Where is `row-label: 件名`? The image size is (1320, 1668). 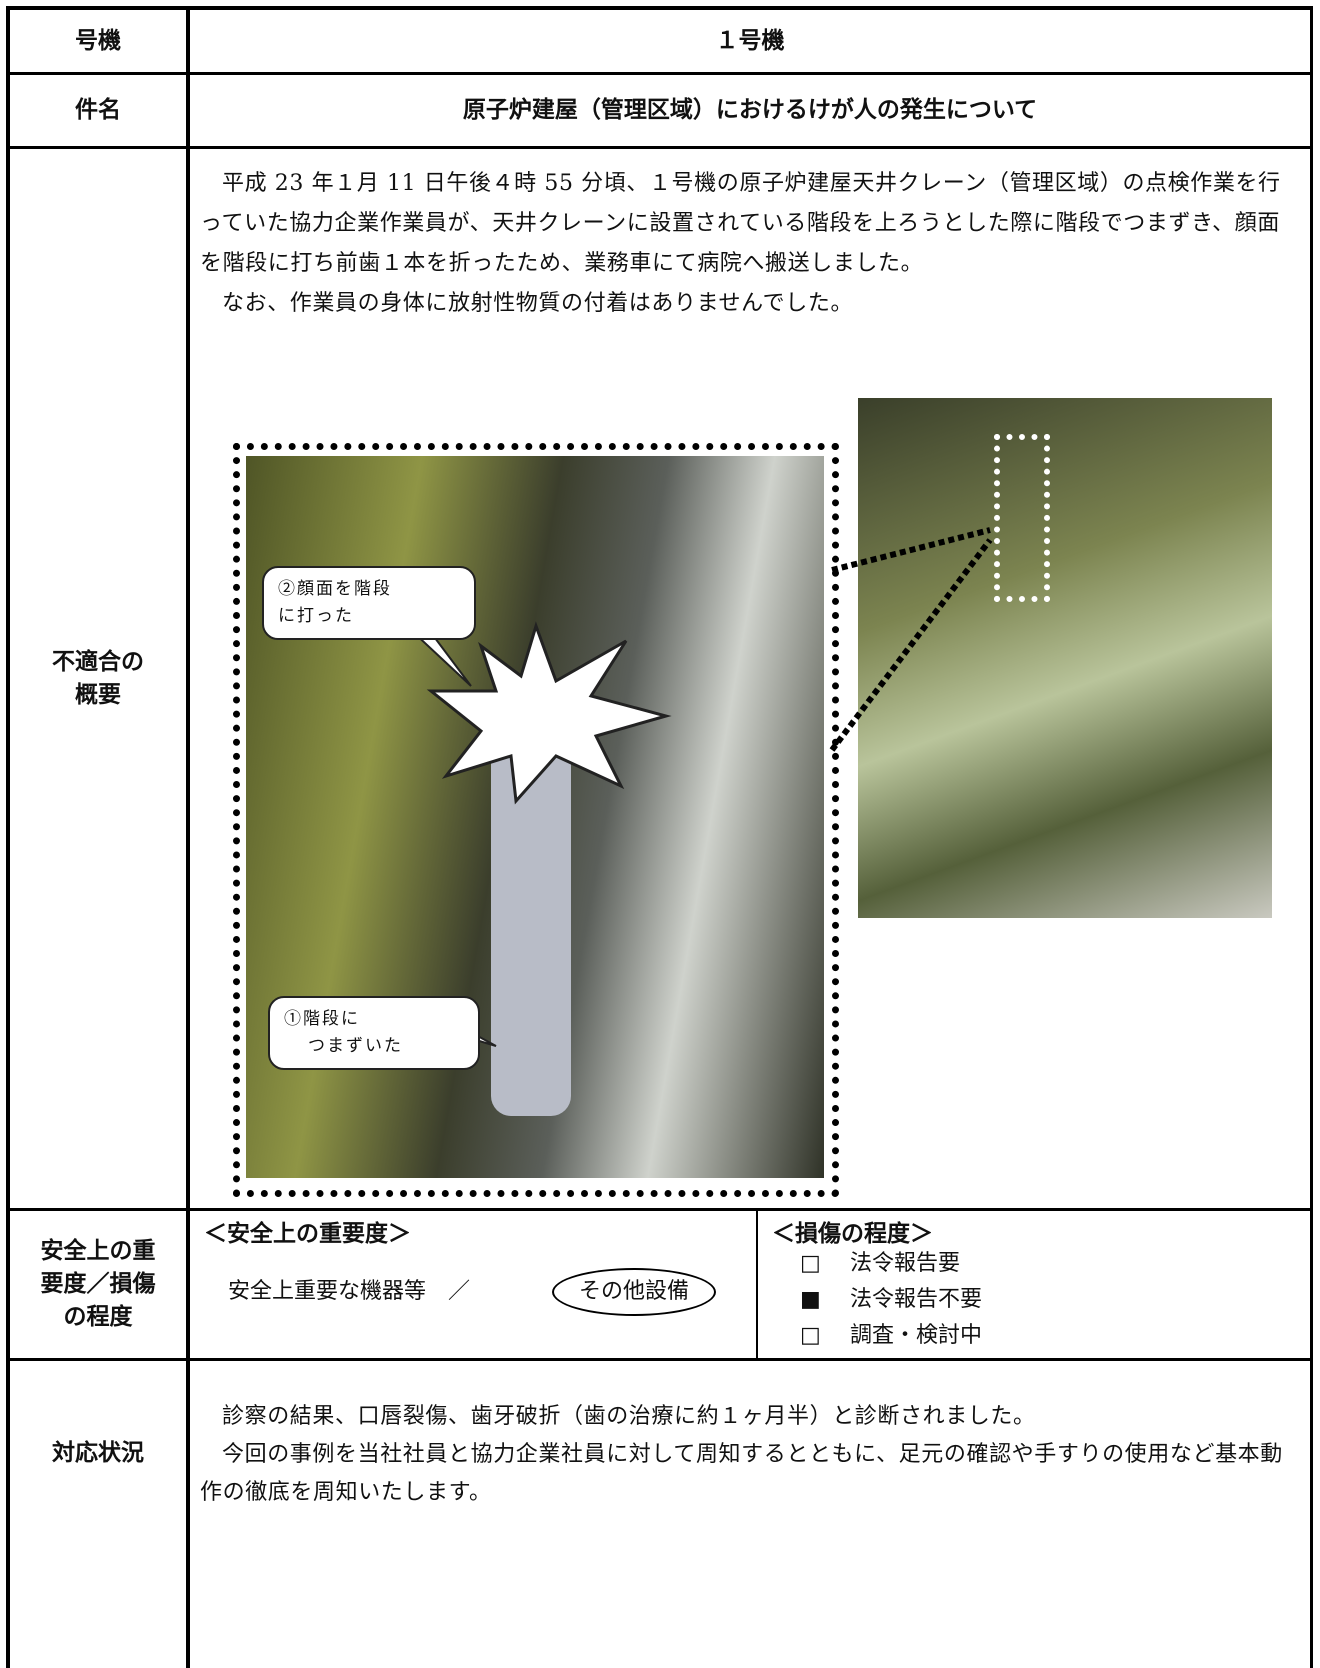 row-label: 件名 is located at coordinates (98, 110).